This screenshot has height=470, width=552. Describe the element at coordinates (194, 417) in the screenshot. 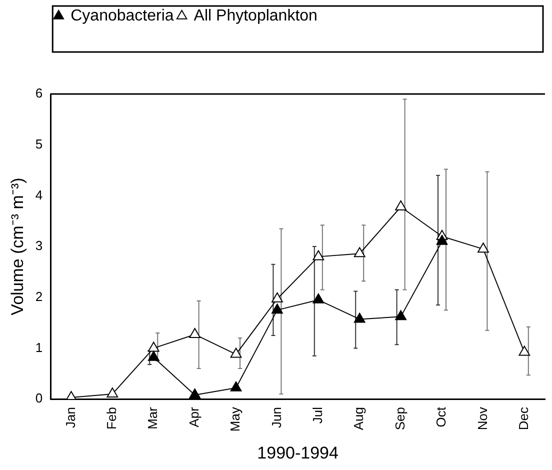

I see `x-tick-label: Apr` at that location.